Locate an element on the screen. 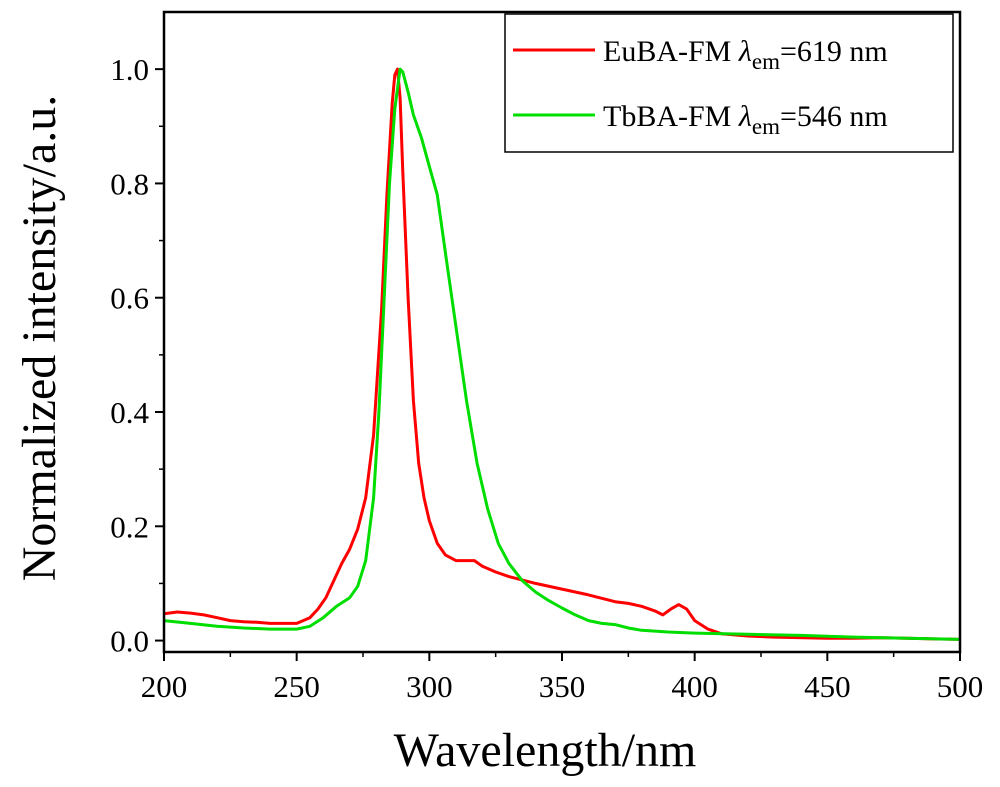 The width and height of the screenshot is (1000, 787). y-tick-label-0: 0.0 is located at coordinates (129, 641).